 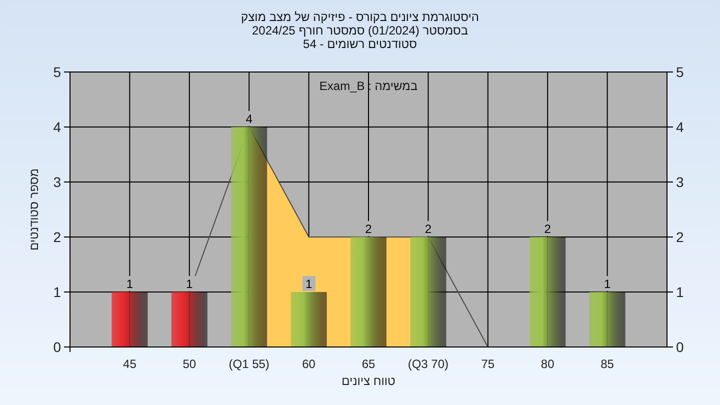 What do you see at coordinates (57, 347) in the screenshot?
I see `y-tick-label: 0` at bounding box center [57, 347].